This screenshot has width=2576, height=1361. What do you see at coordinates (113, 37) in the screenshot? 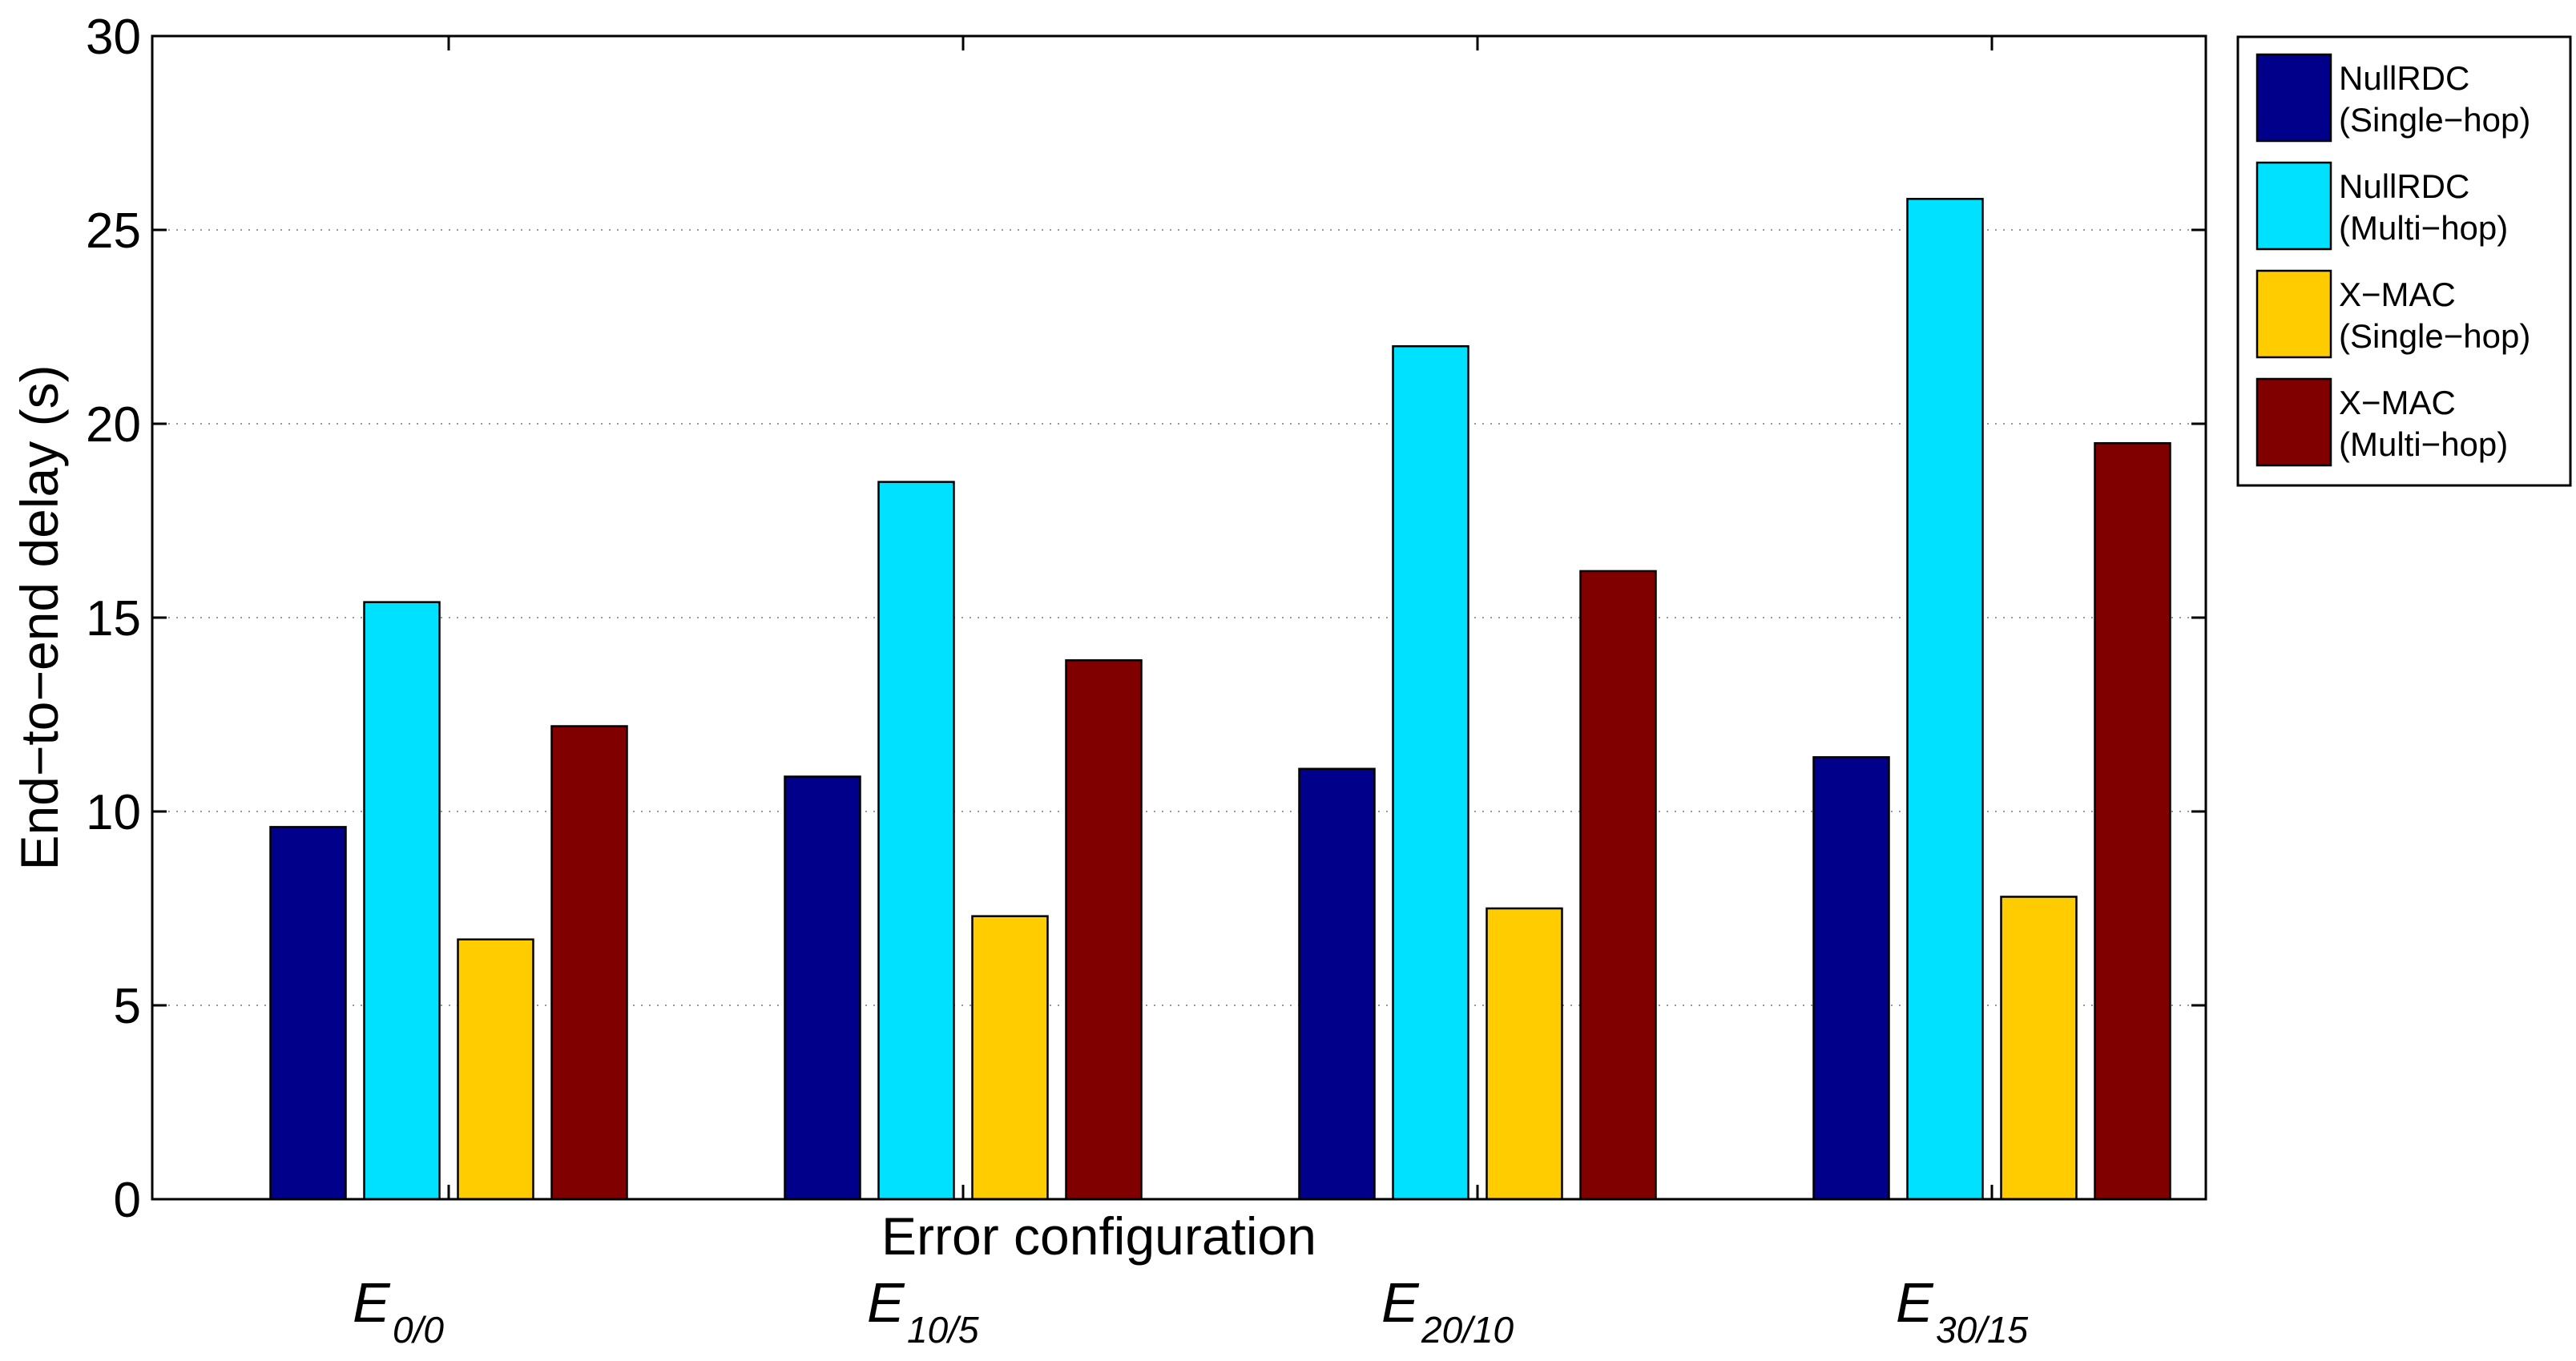
I see `y-tick-label: 30` at bounding box center [113, 37].